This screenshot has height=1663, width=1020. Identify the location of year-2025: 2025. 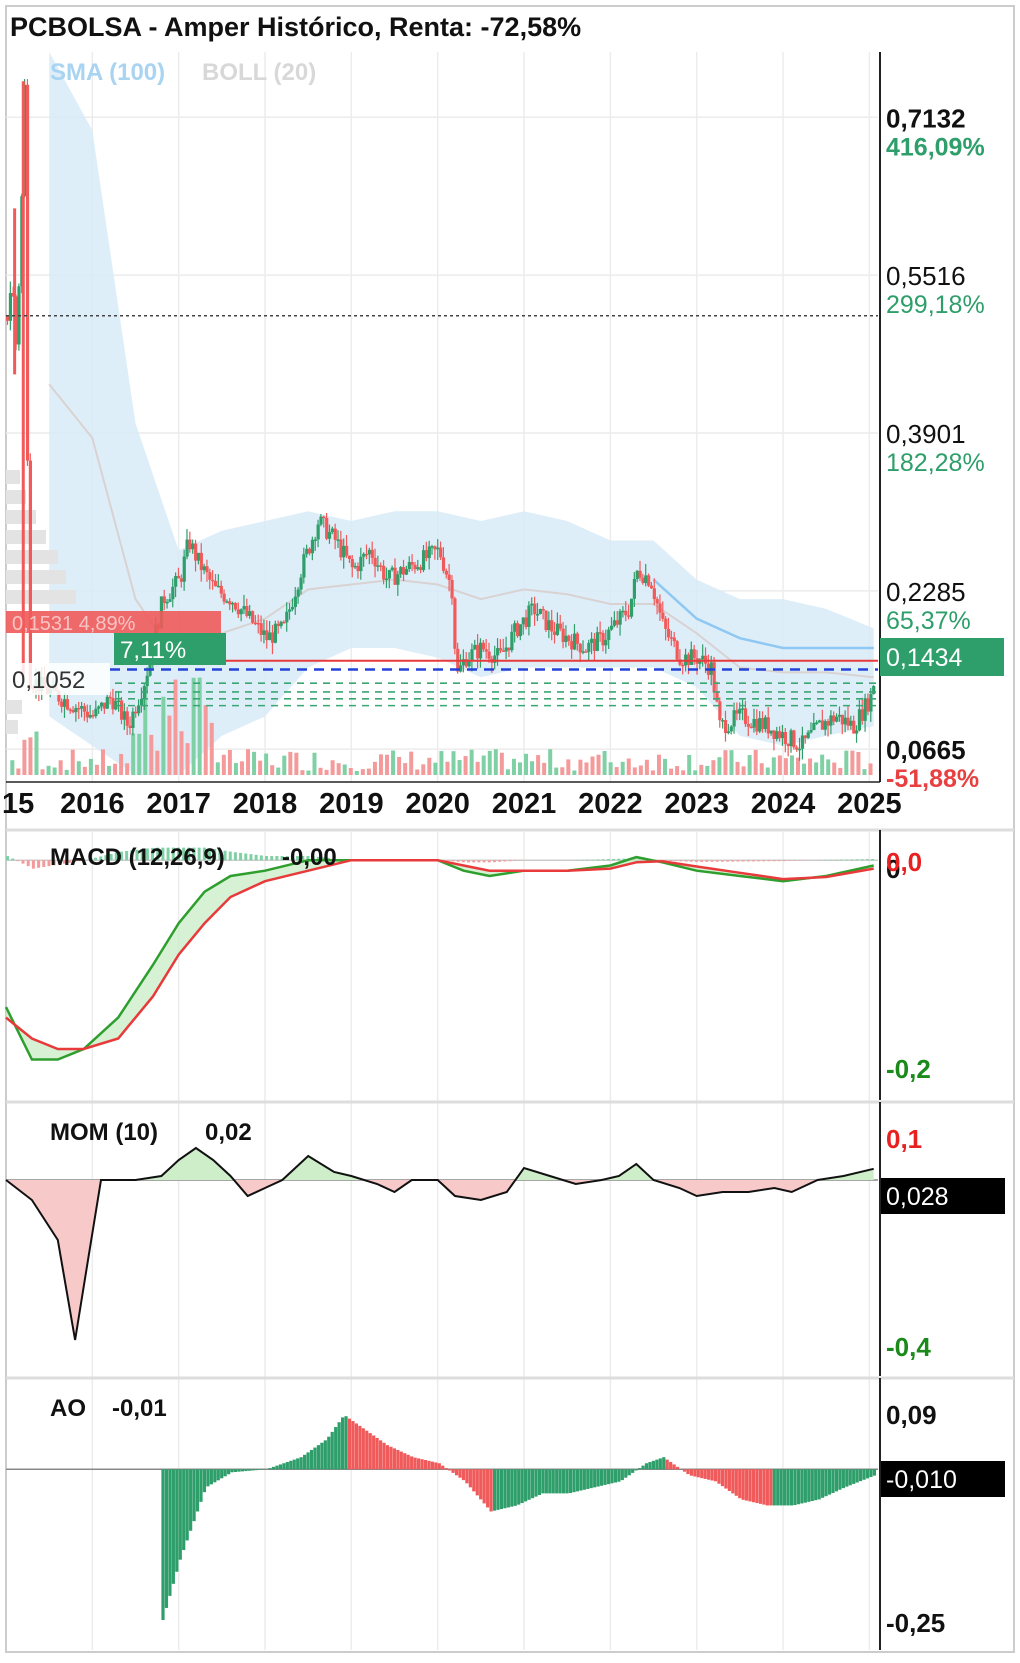
(869, 804).